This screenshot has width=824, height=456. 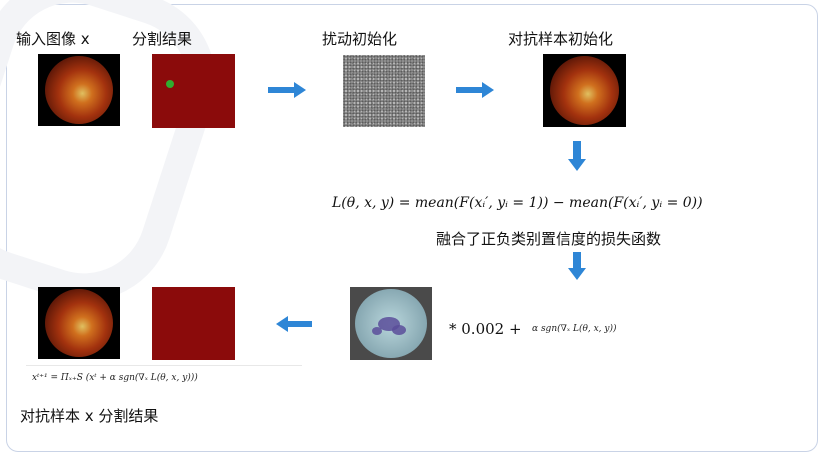 What do you see at coordinates (170, 84) in the screenshot?
I see `segmentation-region-marker` at bounding box center [170, 84].